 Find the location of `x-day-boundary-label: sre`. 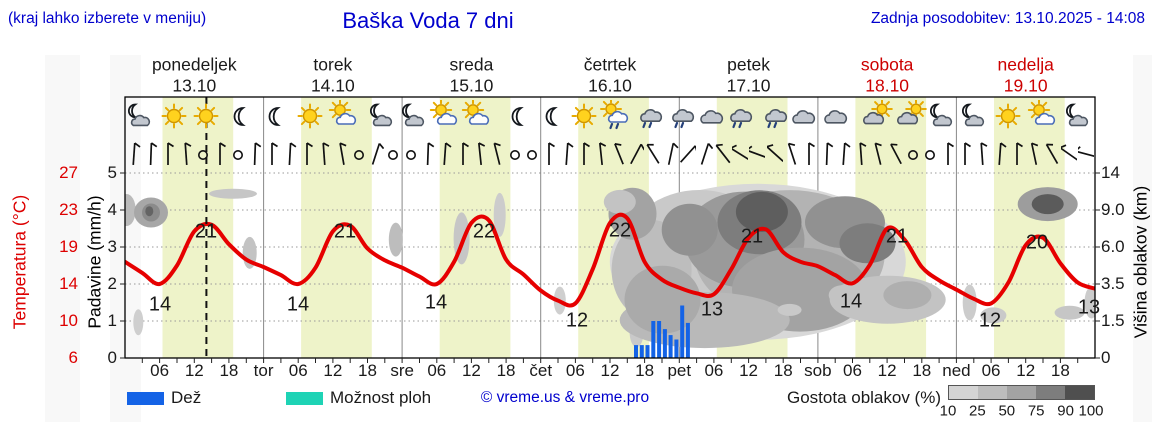

x-day-boundary-label: sre is located at coordinates (402, 370).